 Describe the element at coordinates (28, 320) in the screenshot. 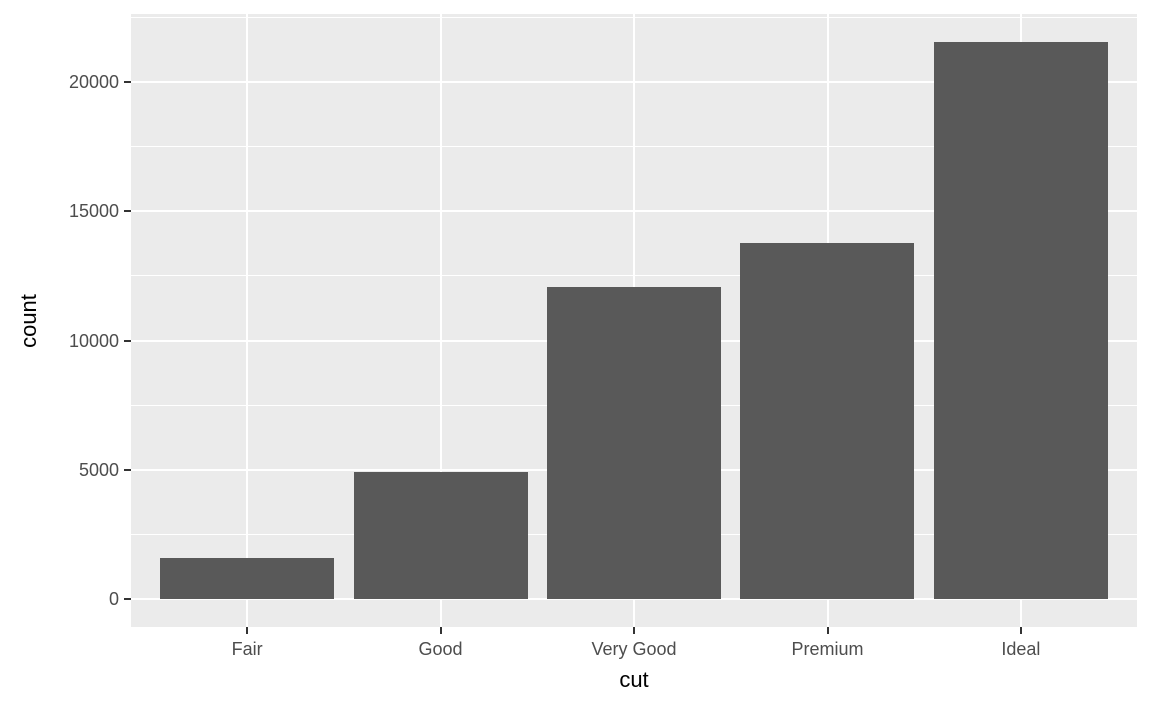

I see `y-axis-title: count` at that location.